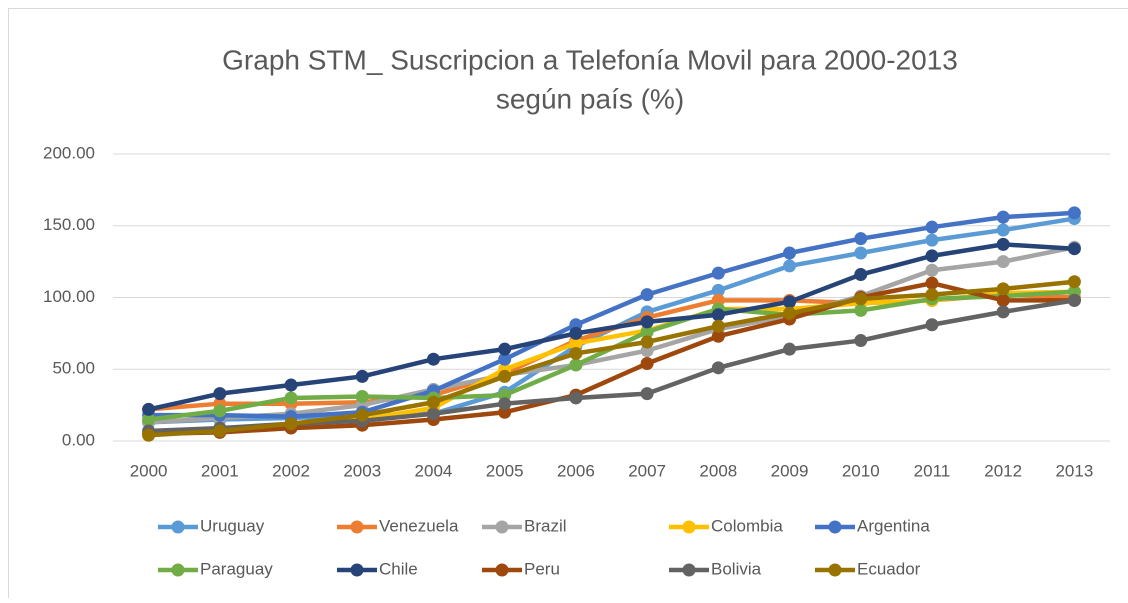 The height and width of the screenshot is (603, 1128). I want to click on x-tick-label: 2011, so click(932, 470).